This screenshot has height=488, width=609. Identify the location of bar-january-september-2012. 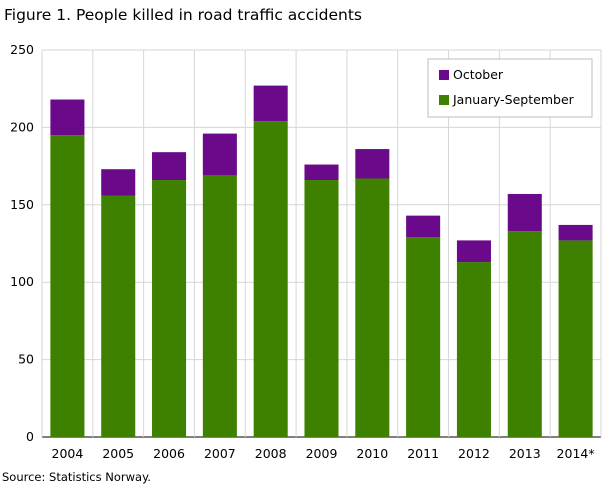
(473, 349).